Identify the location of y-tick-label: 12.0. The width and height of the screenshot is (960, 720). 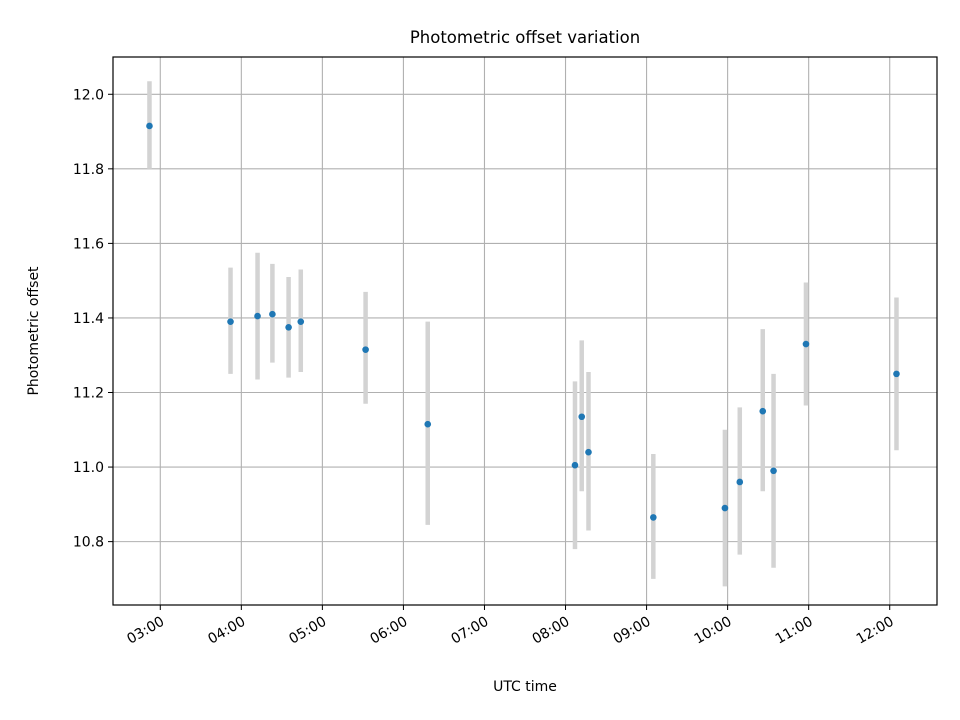
(88, 95).